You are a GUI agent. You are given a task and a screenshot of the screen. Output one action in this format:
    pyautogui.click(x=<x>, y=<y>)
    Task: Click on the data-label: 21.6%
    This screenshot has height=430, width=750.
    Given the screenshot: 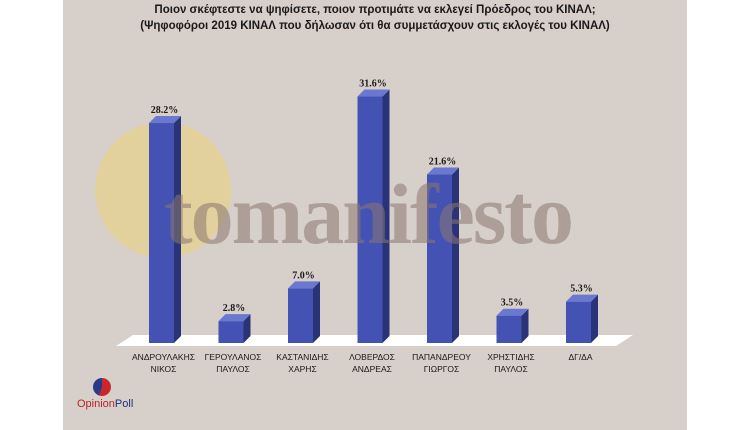 What is the action you would take?
    pyautogui.click(x=443, y=162)
    